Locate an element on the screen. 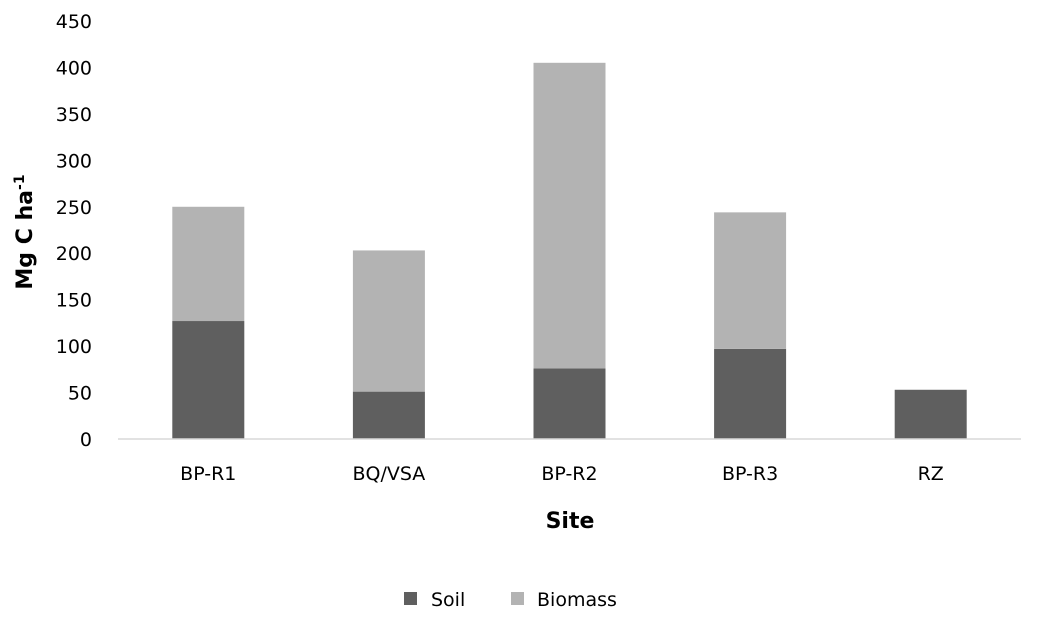  y-tick-label: 450 is located at coordinates (74, 22).